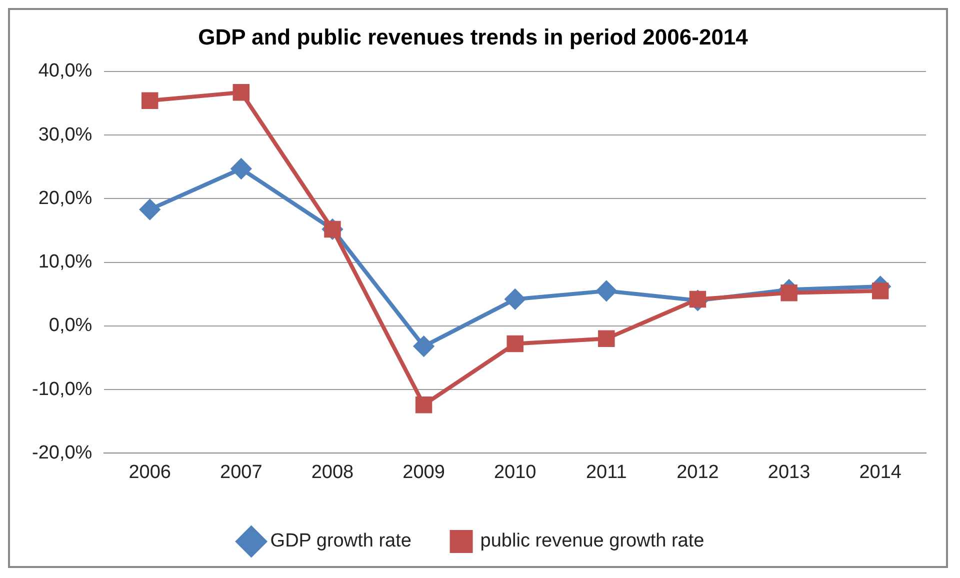  I want to click on x-tick-label: 2012, so click(697, 472).